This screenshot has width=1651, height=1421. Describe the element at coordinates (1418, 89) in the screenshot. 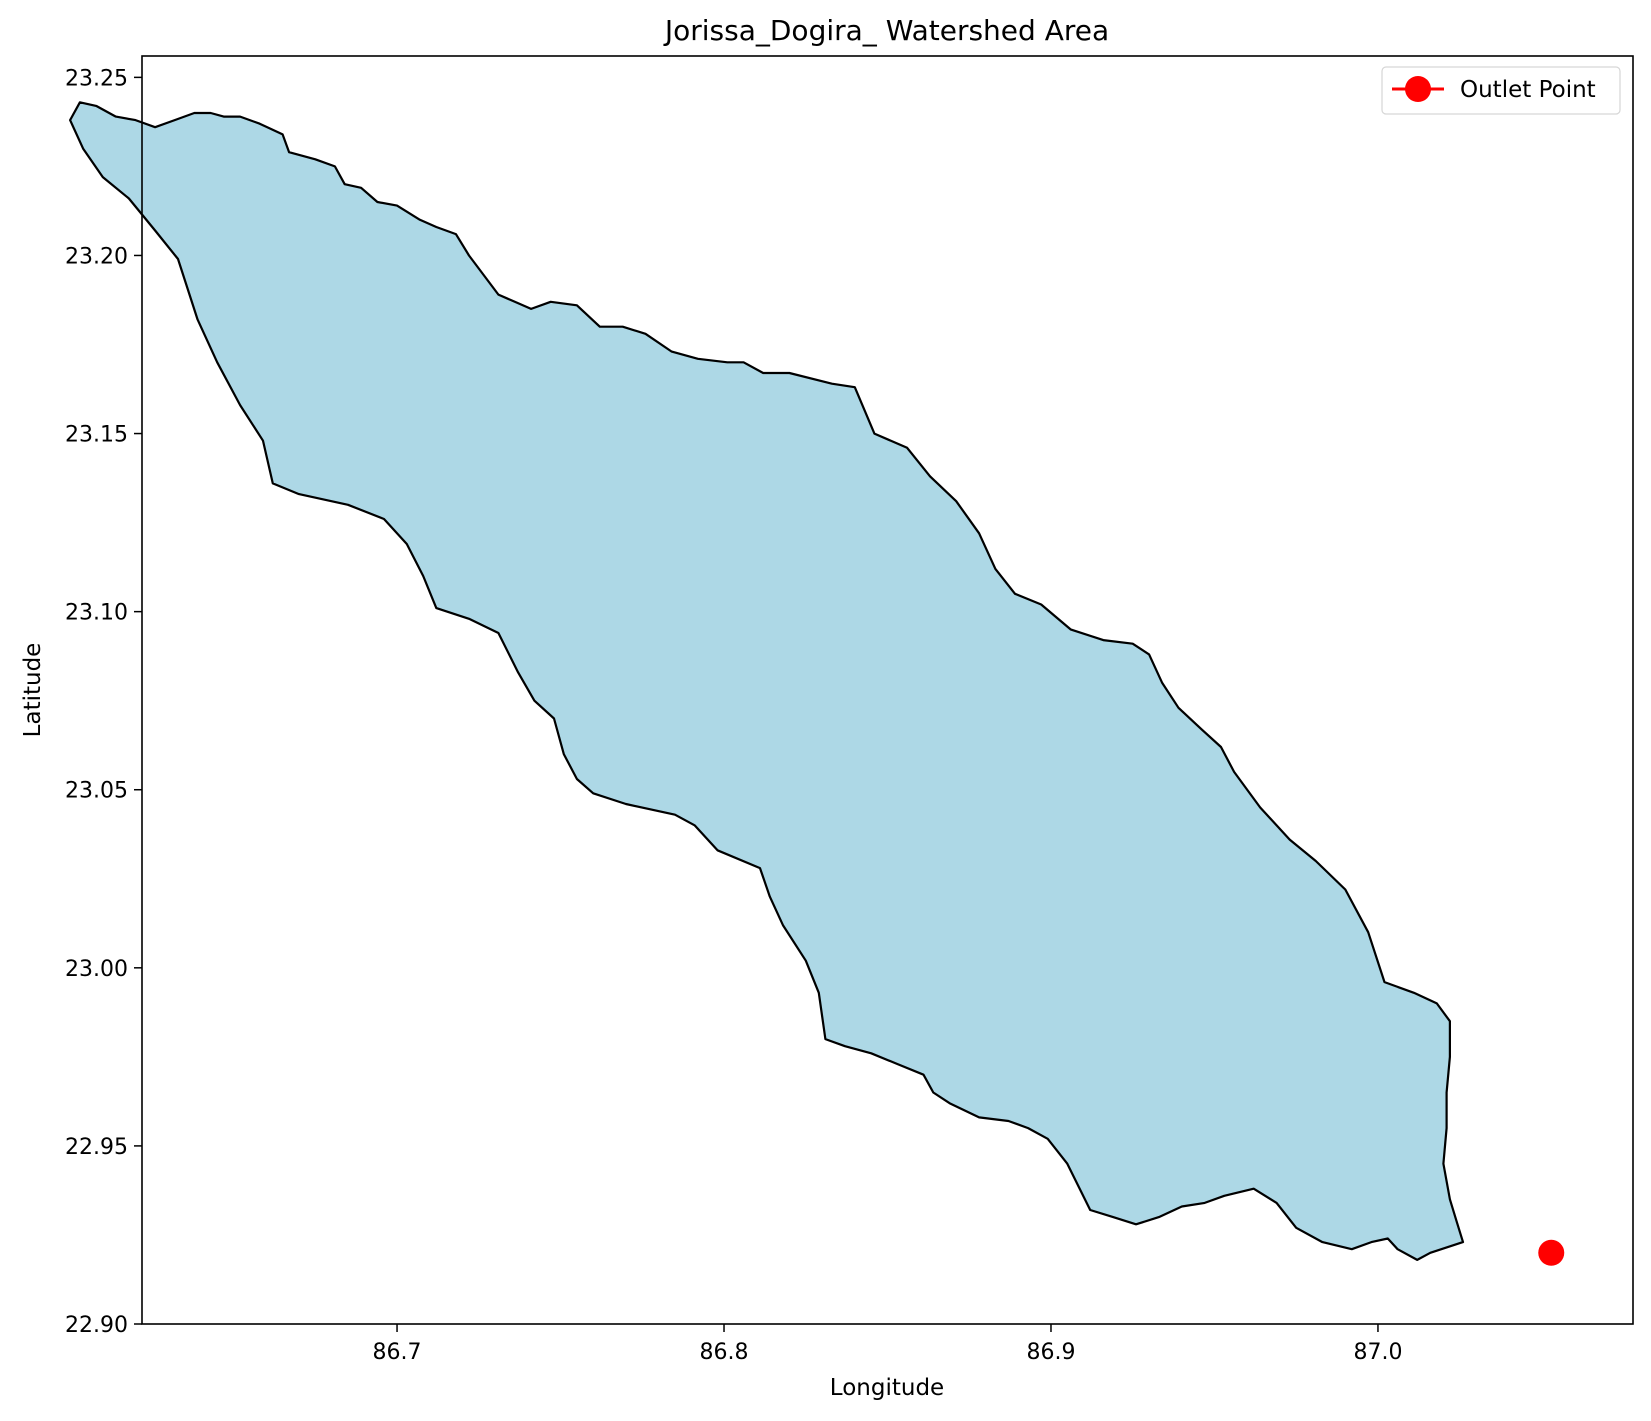

I see `legend-outlet-marker` at that location.